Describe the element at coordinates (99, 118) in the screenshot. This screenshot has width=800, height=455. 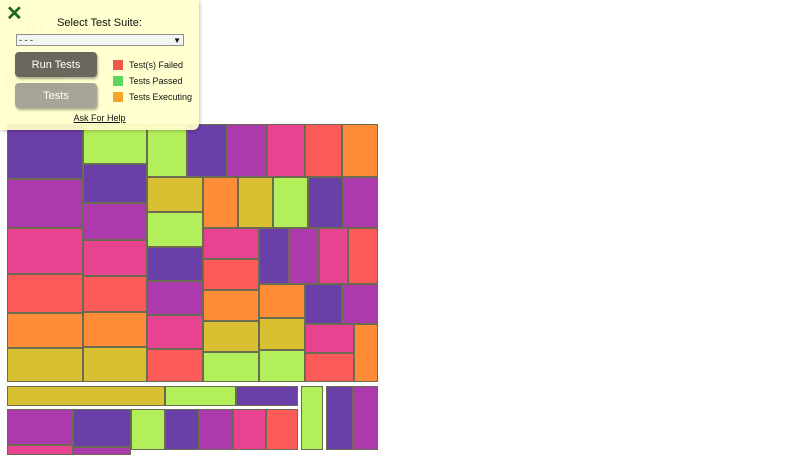
I see `ask-for-help-link: Ask For Help` at that location.